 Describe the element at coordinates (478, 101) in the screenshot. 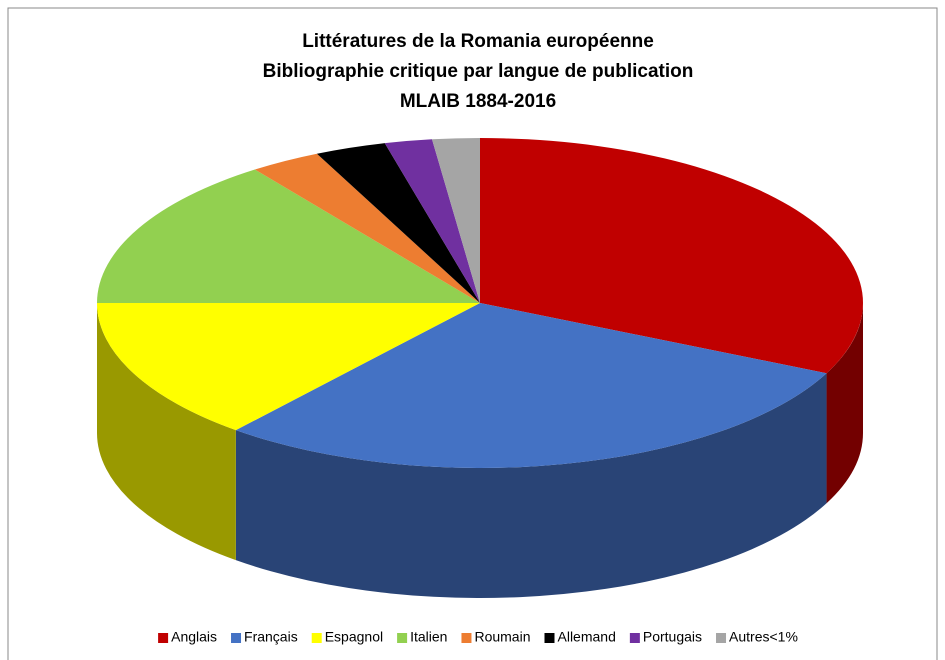

I see `chart-title: MLAIB 1884-2016` at that location.